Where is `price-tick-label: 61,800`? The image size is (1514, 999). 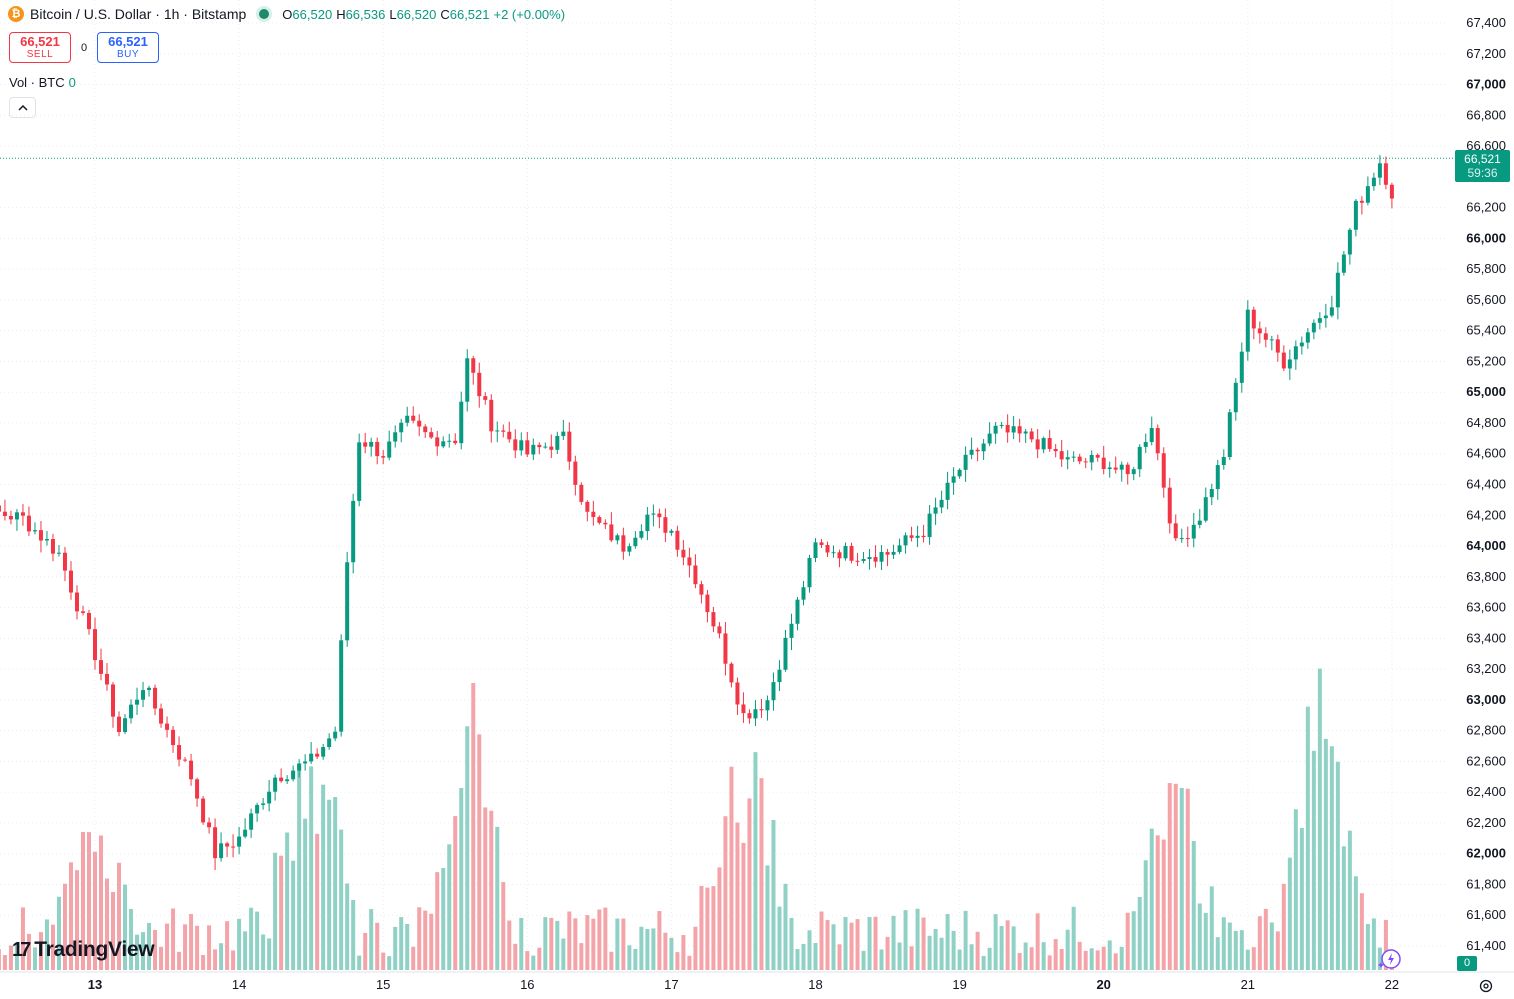
price-tick-label: 61,800 is located at coordinates (1486, 883).